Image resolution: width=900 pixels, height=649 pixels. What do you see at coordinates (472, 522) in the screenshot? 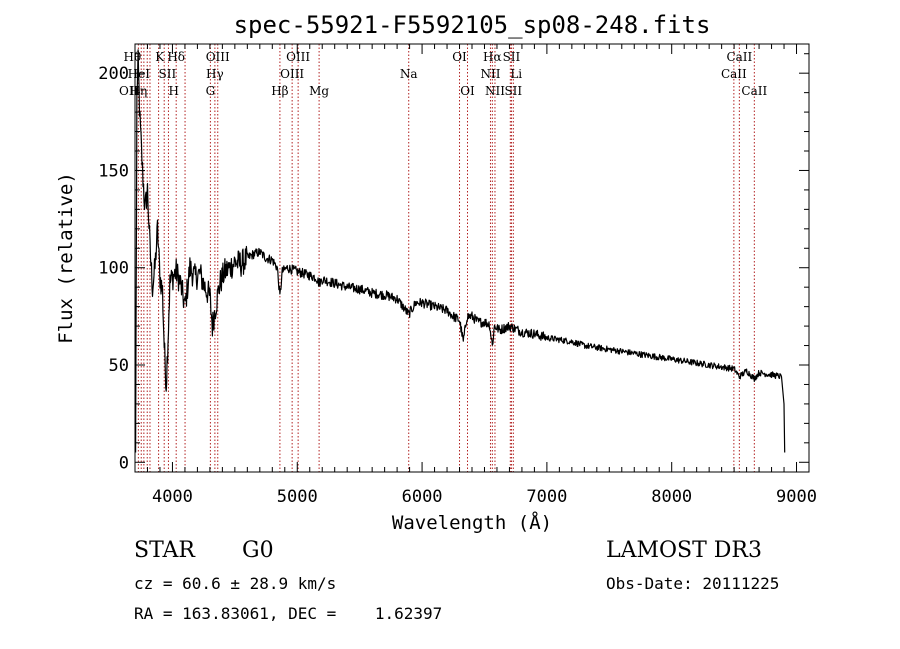
I see `x-axis-label: Wavelength (Å)` at bounding box center [472, 522].